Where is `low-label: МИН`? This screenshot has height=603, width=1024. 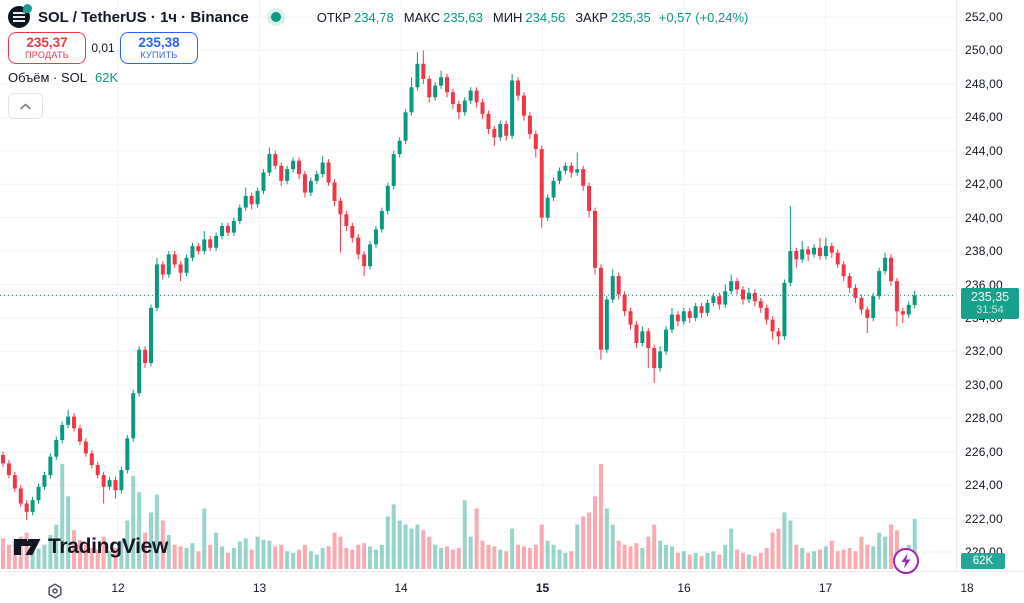 low-label: МИН is located at coordinates (507, 17).